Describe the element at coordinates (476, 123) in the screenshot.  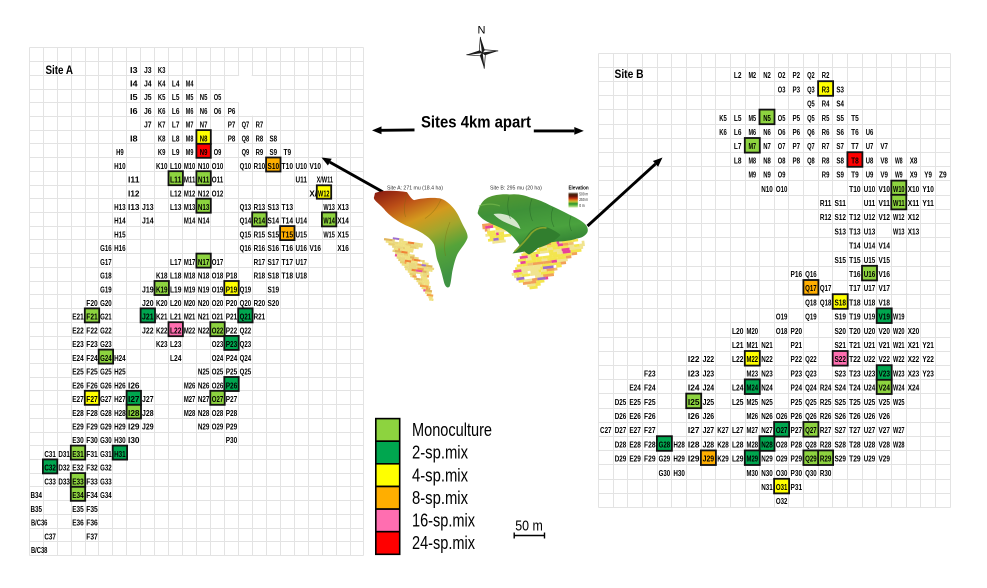
I see `svg-text: Sites 4km apart` at that location.